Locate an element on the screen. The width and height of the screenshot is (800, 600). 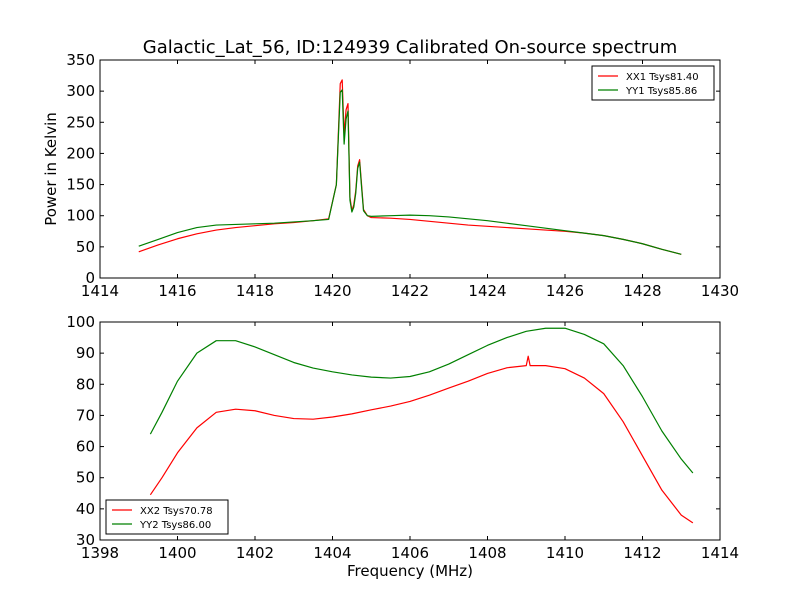
plot2-xtick-label: 1410 is located at coordinates (565, 553).